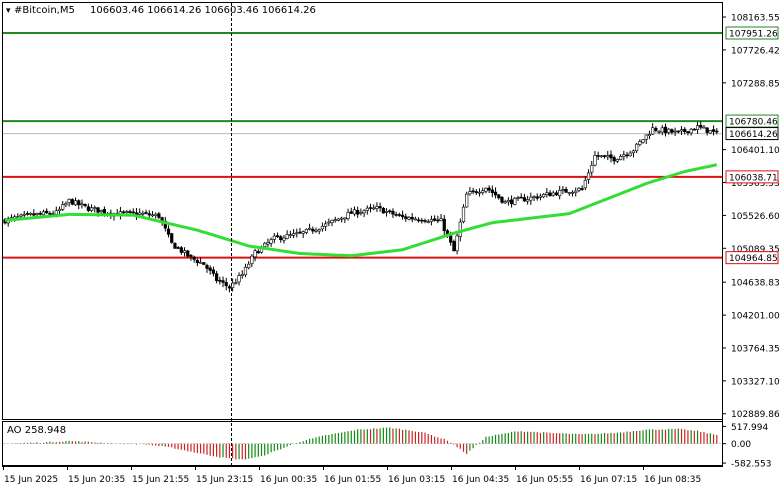 The height and width of the screenshot is (493, 781). I want to click on x-tick-label: 16 Jun 05:55, so click(544, 480).